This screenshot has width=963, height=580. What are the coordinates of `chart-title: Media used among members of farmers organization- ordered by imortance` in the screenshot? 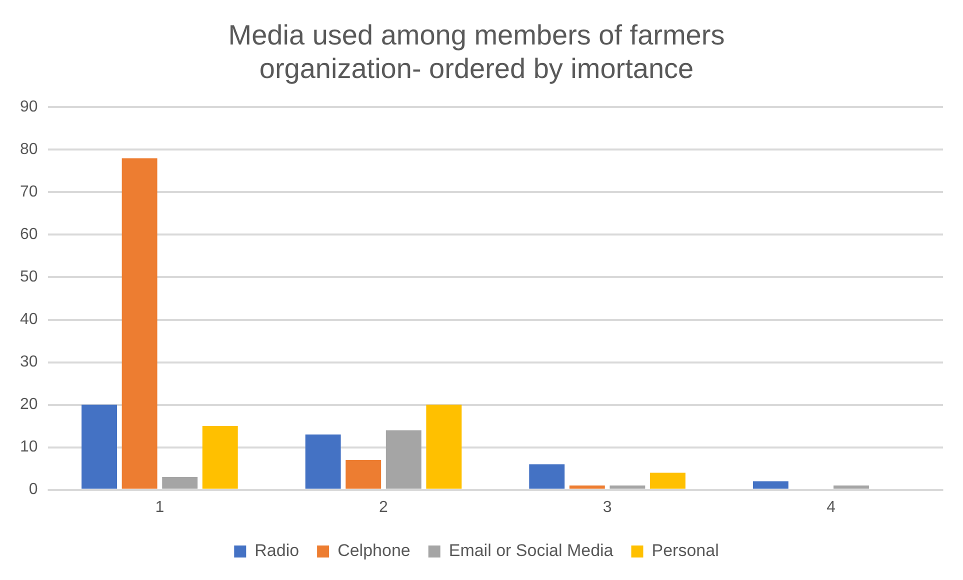 It's located at (476, 52).